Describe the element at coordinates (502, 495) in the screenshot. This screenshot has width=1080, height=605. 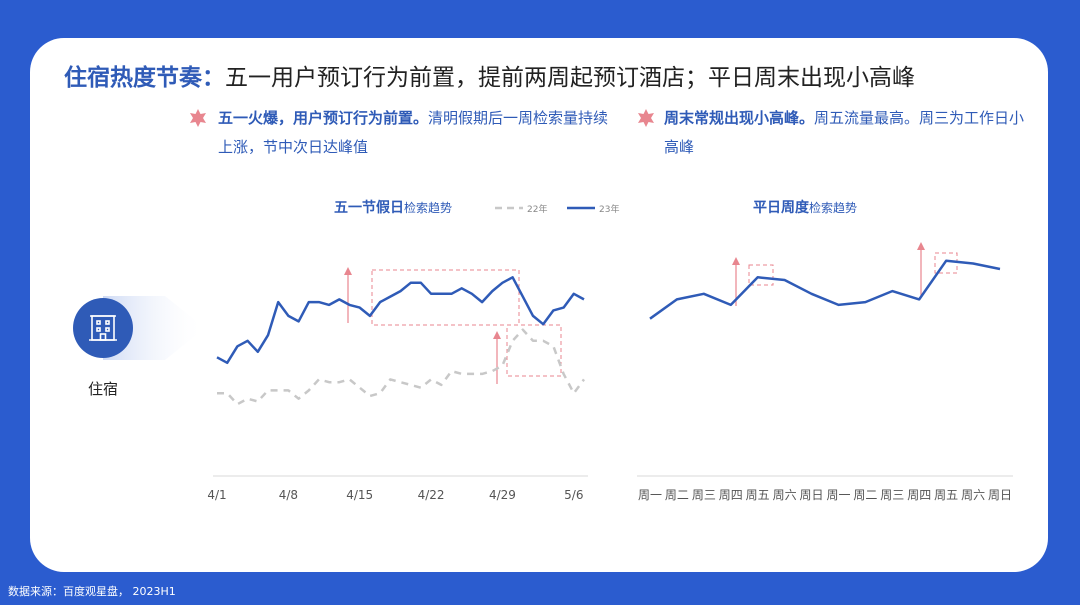
I see `x-tick-label: 4/29` at that location.